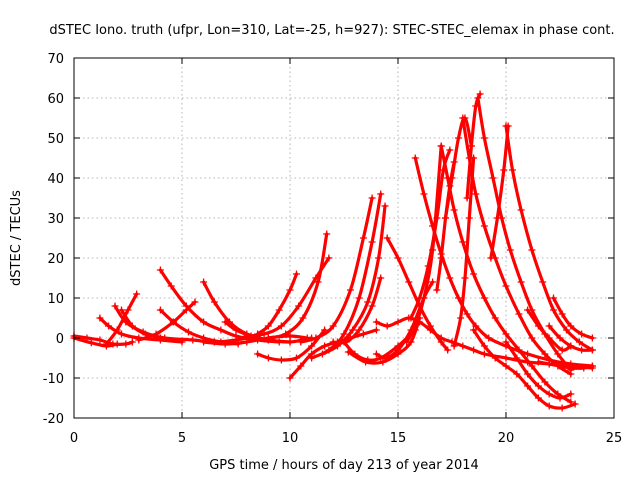  What do you see at coordinates (74, 438) in the screenshot?
I see `x-tick-label: 0` at bounding box center [74, 438].